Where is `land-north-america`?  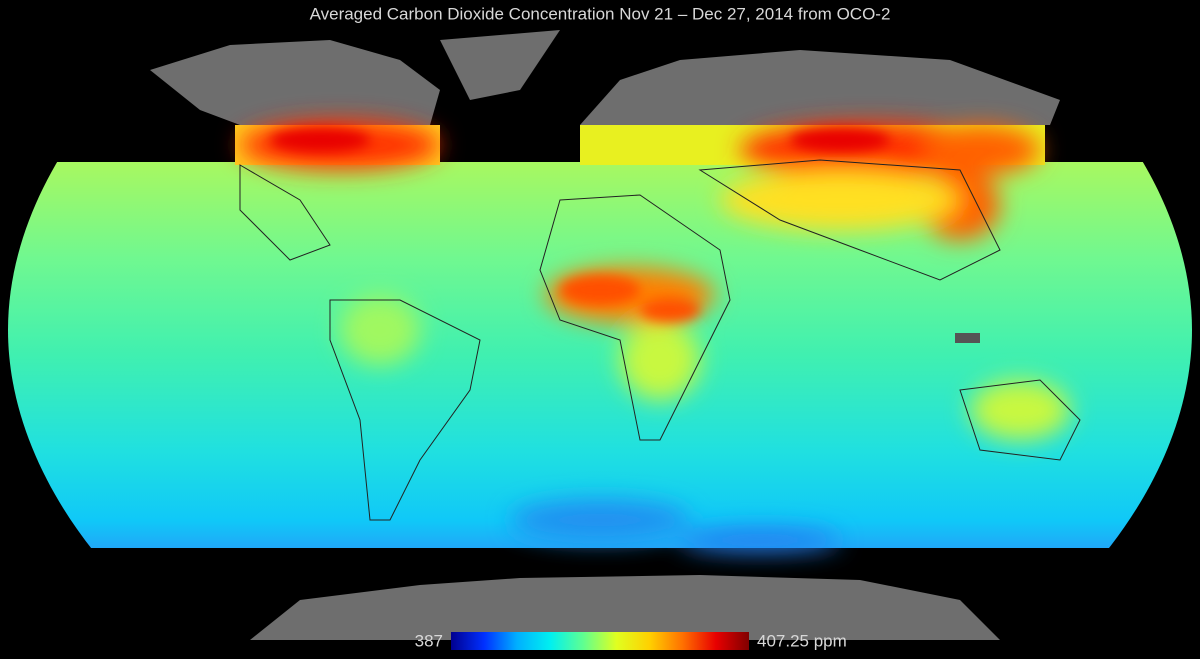 land-north-america is located at coordinates (295, 82).